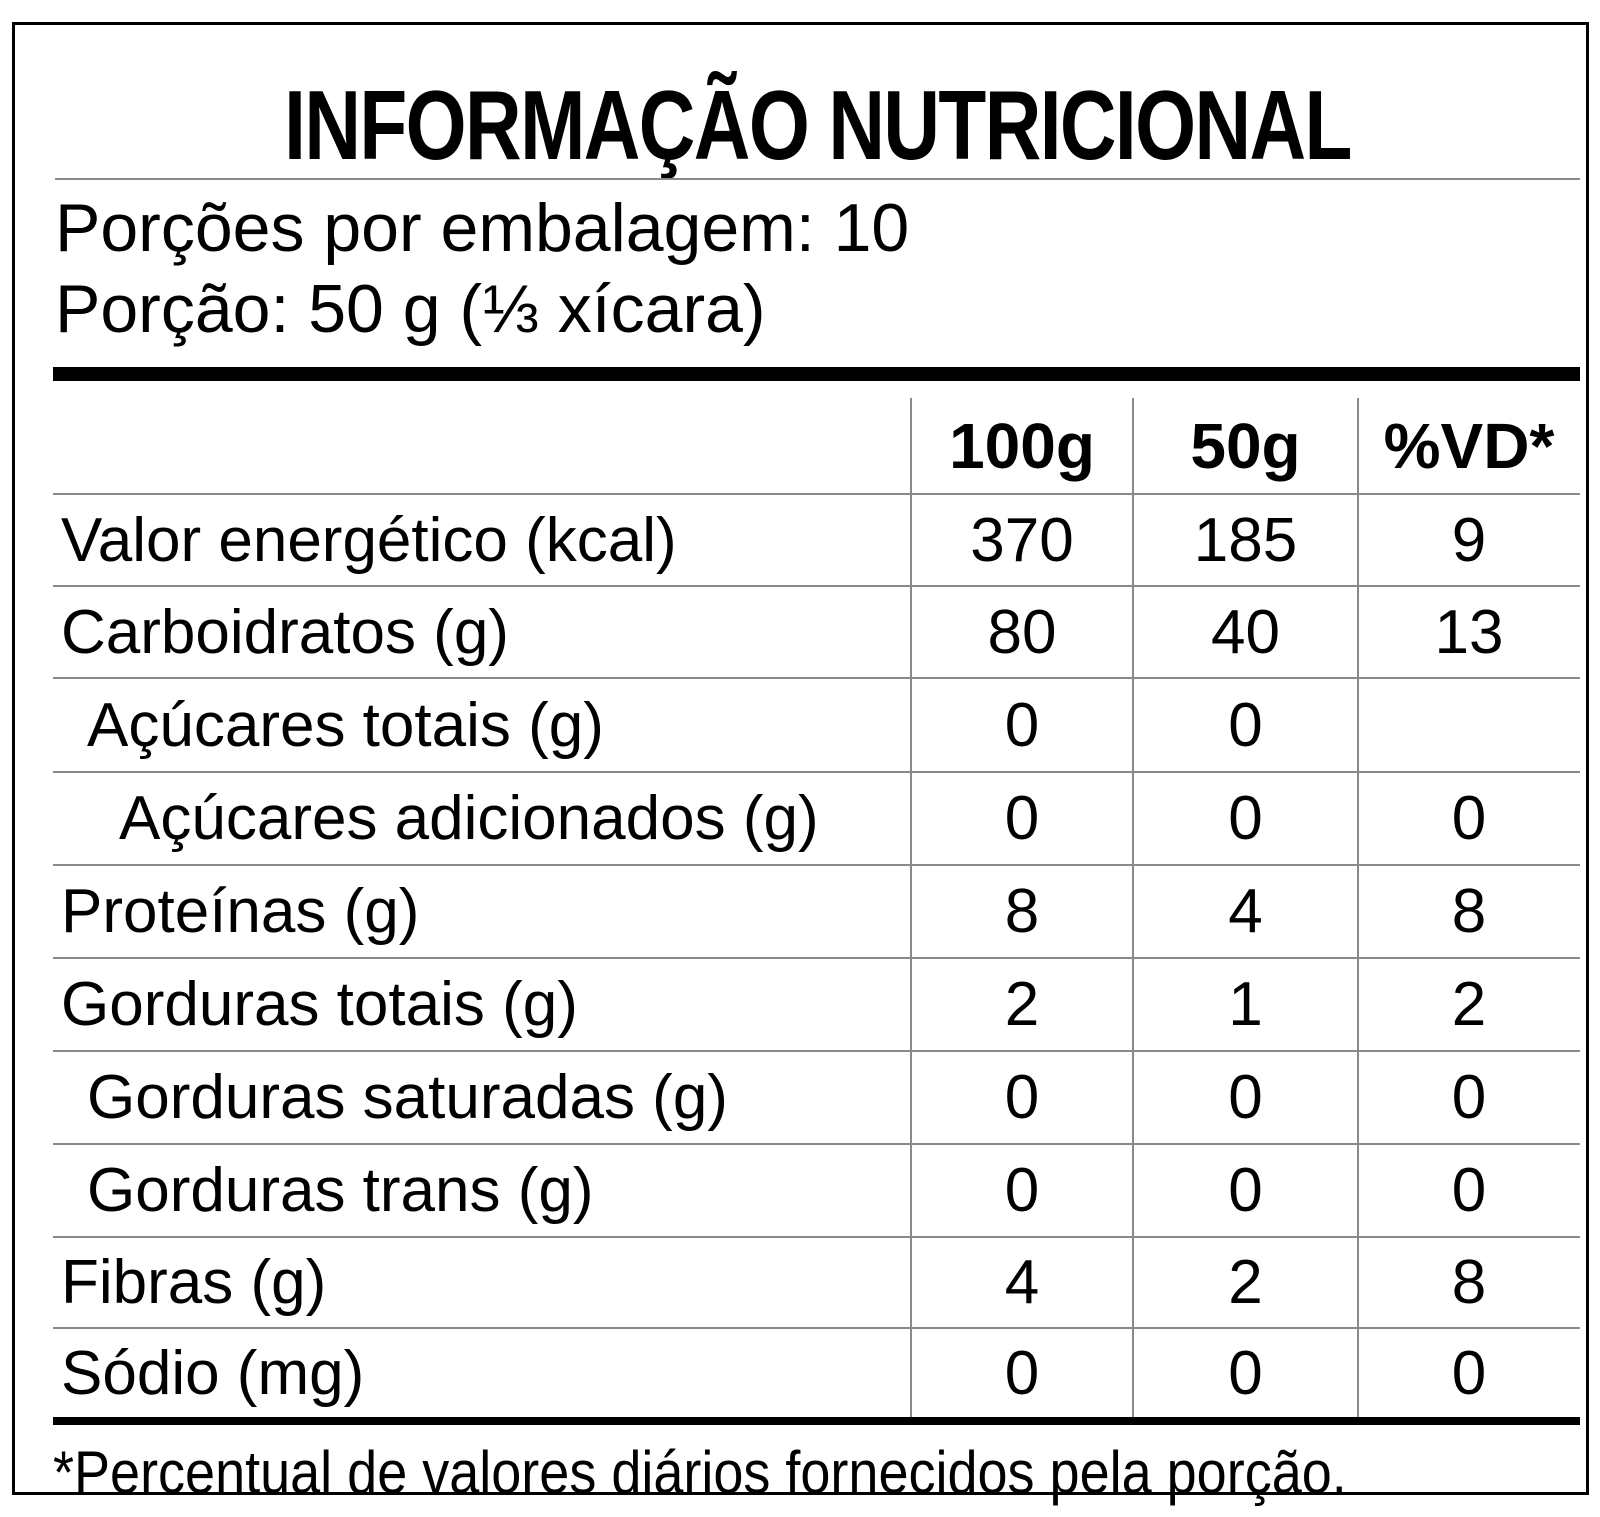  Describe the element at coordinates (1469, 632) in the screenshot. I see `value-cell: 13` at that location.